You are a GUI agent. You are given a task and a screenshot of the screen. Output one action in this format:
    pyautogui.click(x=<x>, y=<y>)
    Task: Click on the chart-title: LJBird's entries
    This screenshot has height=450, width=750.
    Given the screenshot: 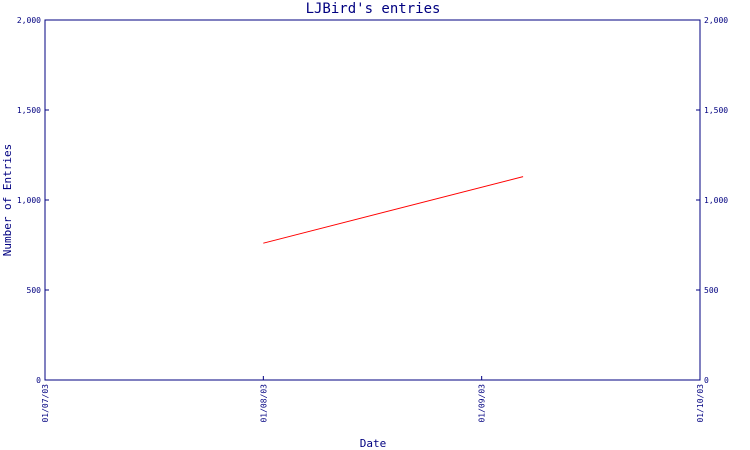 What is the action you would take?
    pyautogui.click(x=373, y=9)
    